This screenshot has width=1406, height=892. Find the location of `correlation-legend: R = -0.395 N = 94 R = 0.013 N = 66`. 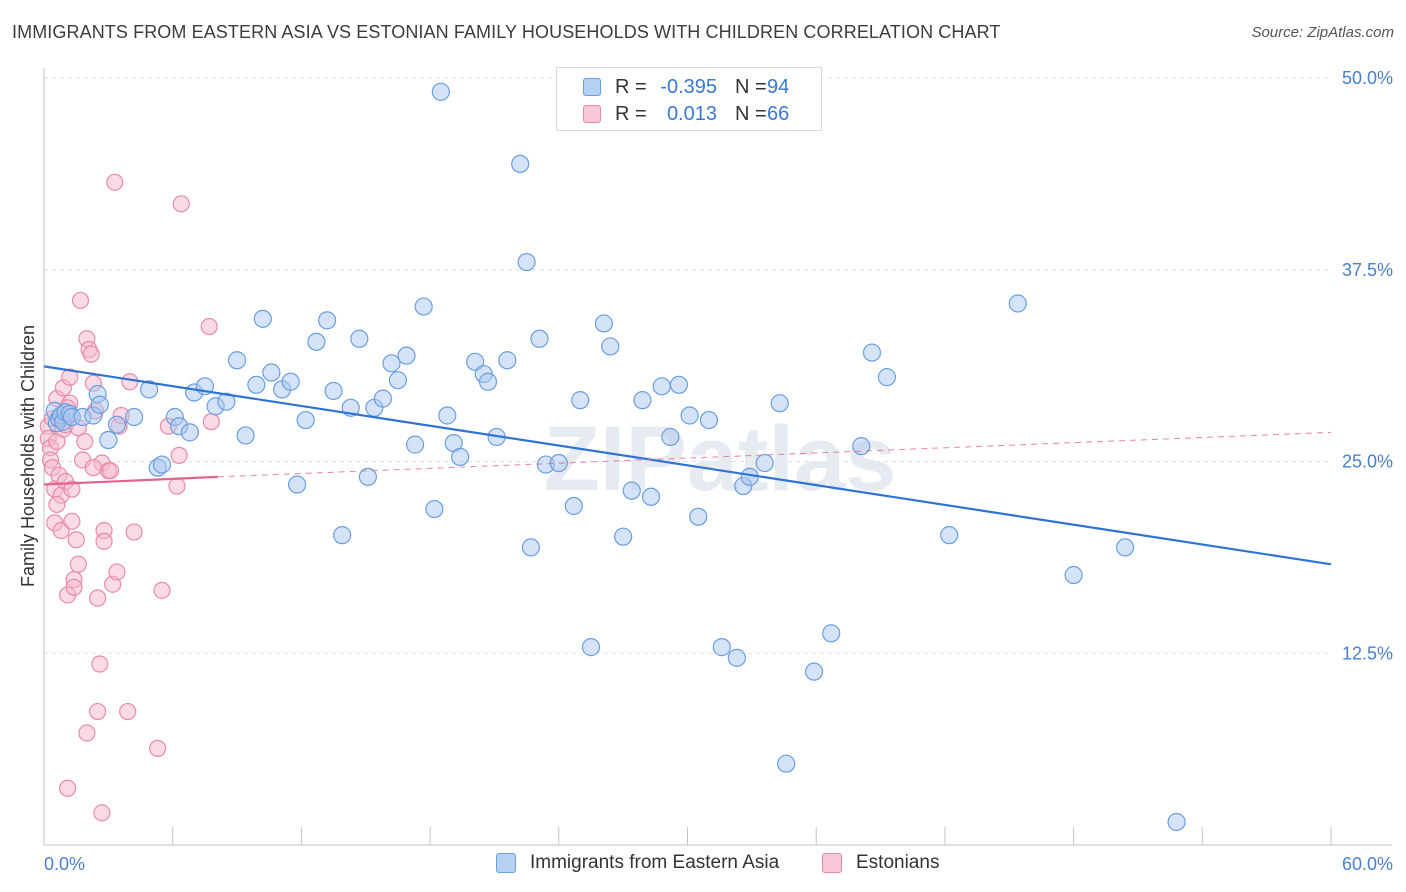

correlation-legend: R = -0.395 N = 94 R = 0.013 N = 66 is located at coordinates (689, 99).